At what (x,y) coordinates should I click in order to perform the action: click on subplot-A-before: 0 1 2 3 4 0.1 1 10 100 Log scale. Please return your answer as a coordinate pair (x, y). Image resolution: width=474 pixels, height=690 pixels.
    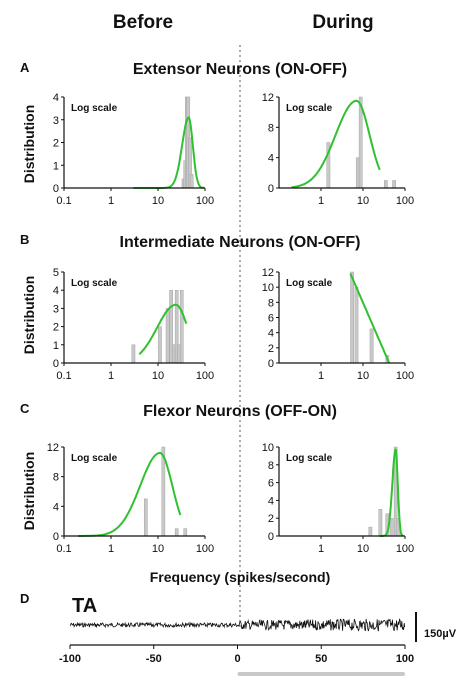
    Looking at the image, I should click on (133, 149).